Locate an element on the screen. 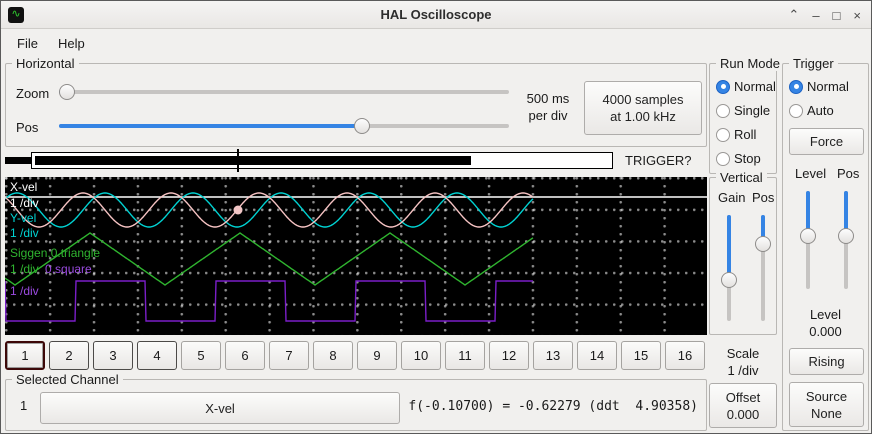 Image resolution: width=872 pixels, height=434 pixels. vertical-pos-slider-groove is located at coordinates (763, 268).